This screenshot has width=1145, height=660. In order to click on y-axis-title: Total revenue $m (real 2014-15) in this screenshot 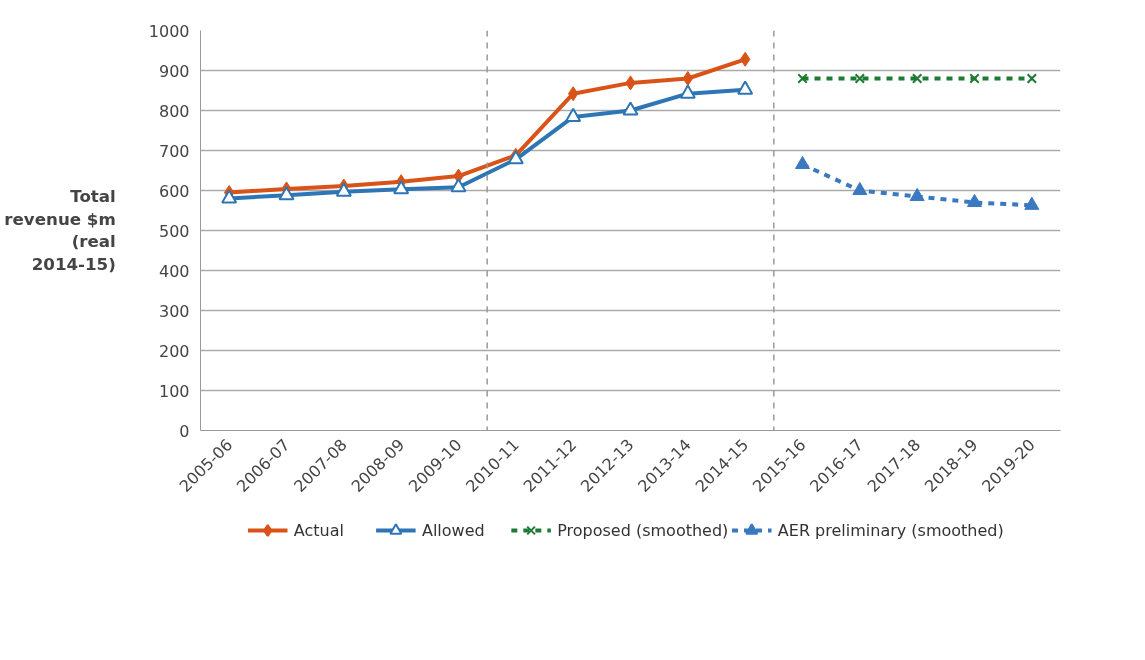, I will do `click(60, 230)`.